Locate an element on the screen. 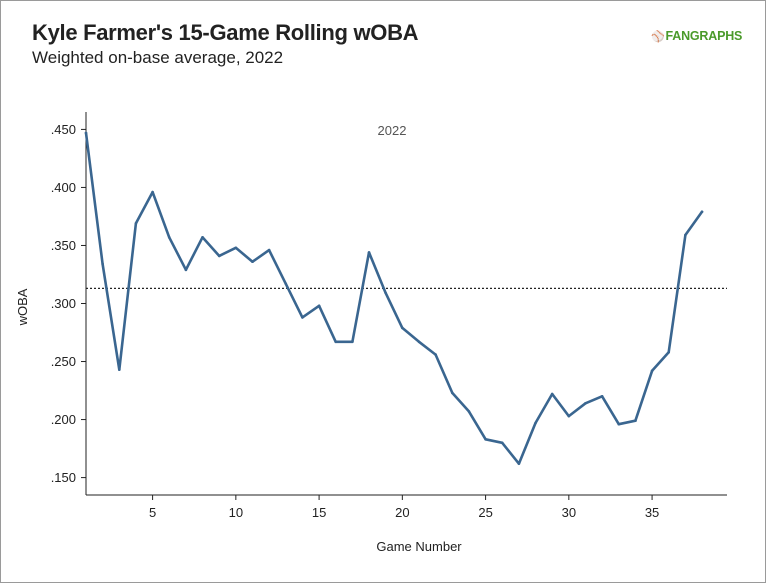 The image size is (766, 583). y-tick-label: .350 is located at coordinates (63, 245).